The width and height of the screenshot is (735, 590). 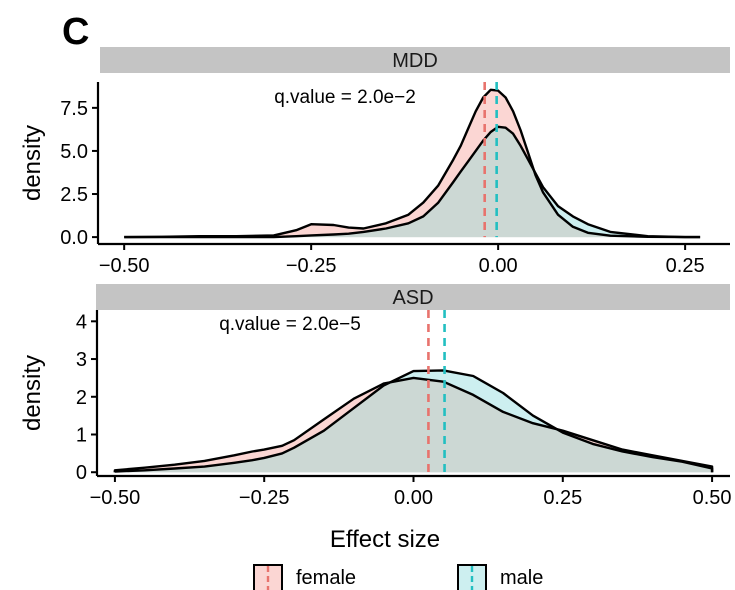 What do you see at coordinates (398, 577) in the screenshot?
I see `legend: female male` at bounding box center [398, 577].